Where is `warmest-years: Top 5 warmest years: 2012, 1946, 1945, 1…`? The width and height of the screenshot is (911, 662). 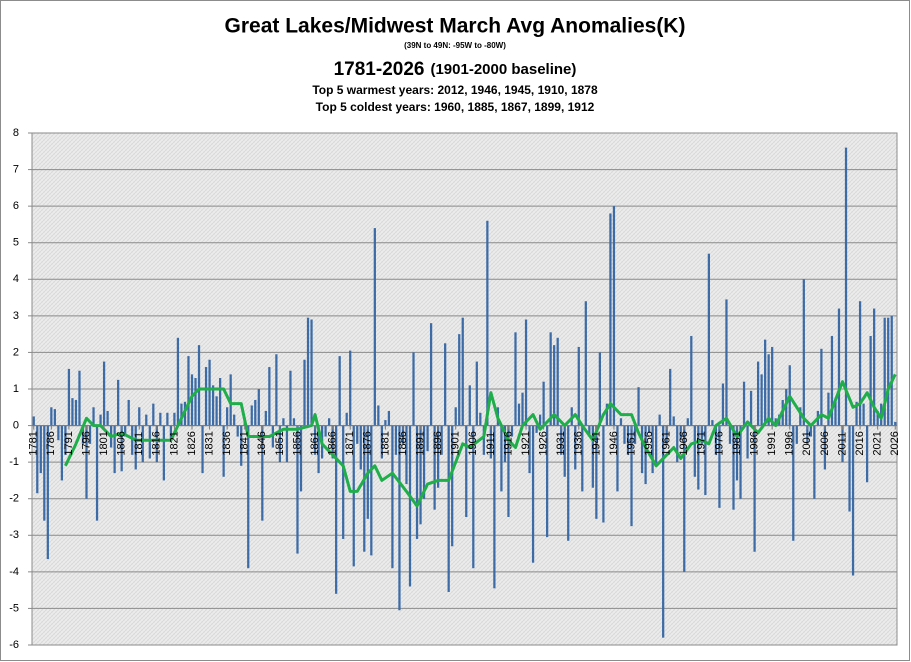
warmest-years: Top 5 warmest years: 2012, 1946, 1945, 1… is located at coordinates (455, 90).